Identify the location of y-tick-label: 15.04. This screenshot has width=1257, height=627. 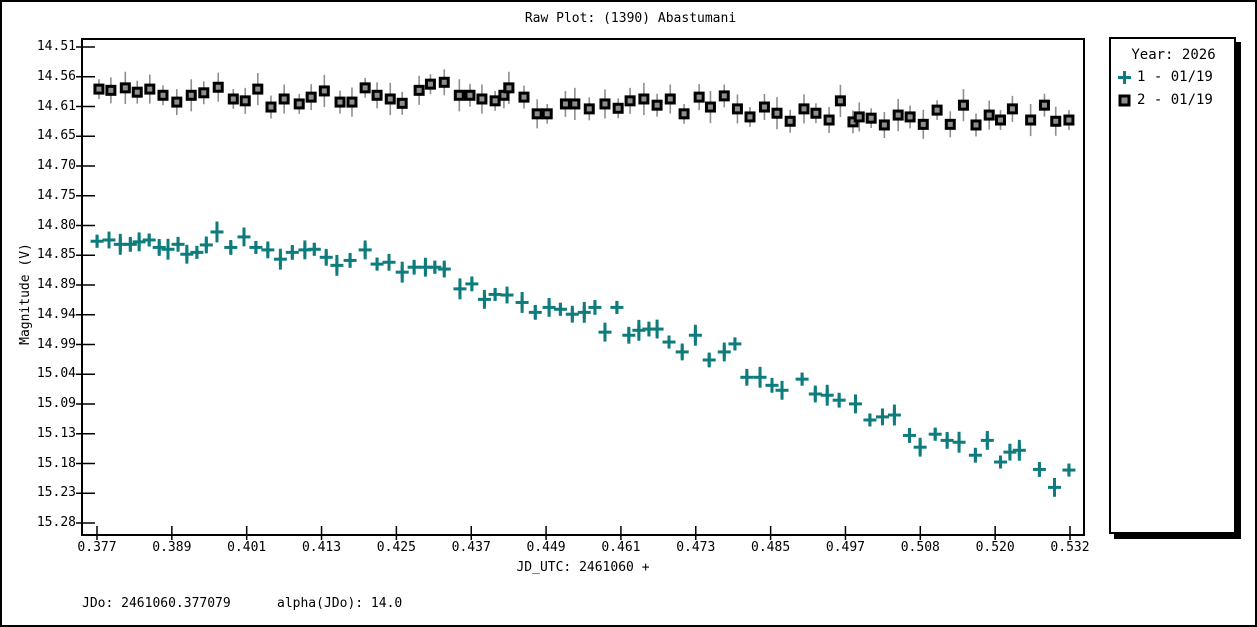
(56, 374).